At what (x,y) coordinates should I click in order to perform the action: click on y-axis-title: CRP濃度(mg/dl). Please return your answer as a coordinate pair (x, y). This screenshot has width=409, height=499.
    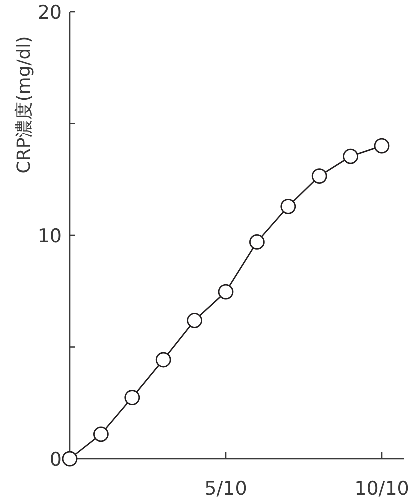
    Looking at the image, I should click on (24, 105).